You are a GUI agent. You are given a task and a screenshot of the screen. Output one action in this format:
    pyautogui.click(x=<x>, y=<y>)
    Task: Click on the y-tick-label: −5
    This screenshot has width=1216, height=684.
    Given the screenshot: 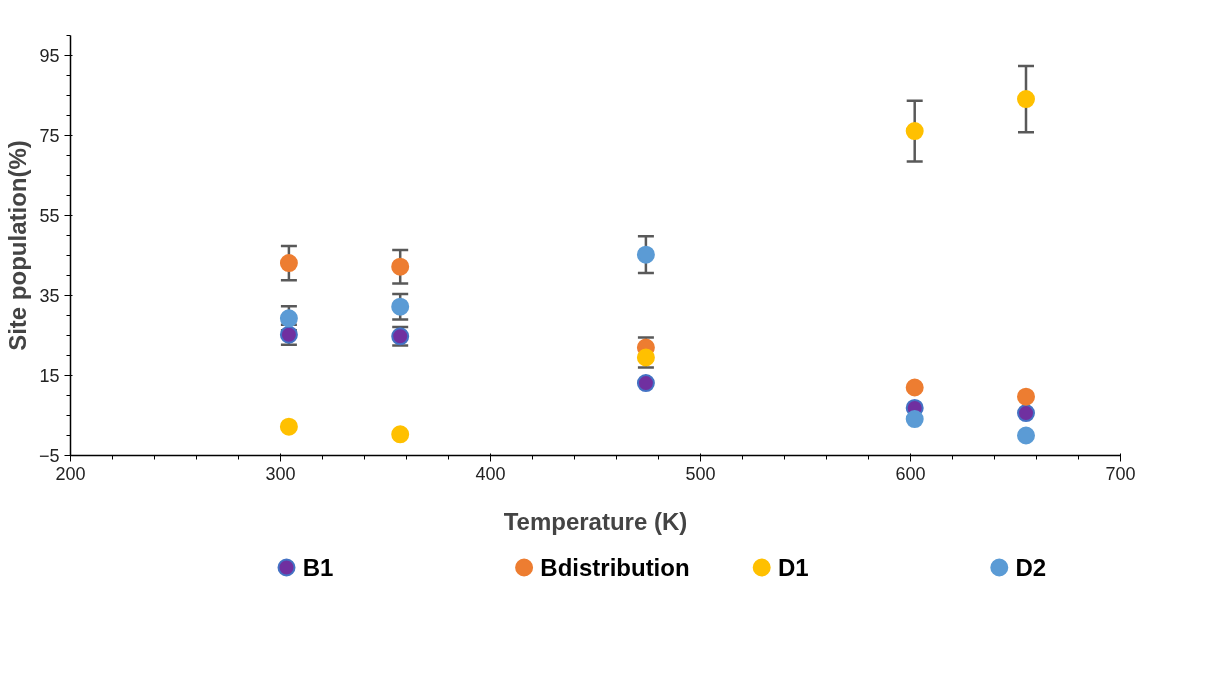 What is the action you would take?
    pyautogui.click(x=49, y=456)
    